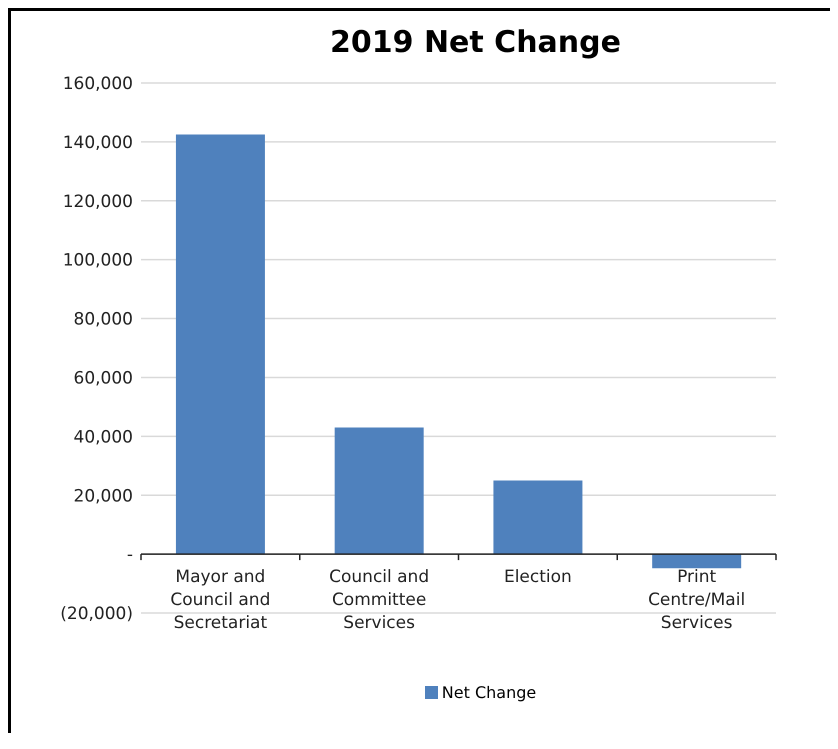 Image resolution: width=838 pixels, height=749 pixels. Describe the element at coordinates (489, 692) in the screenshot. I see `legend-label: Net Change` at that location.